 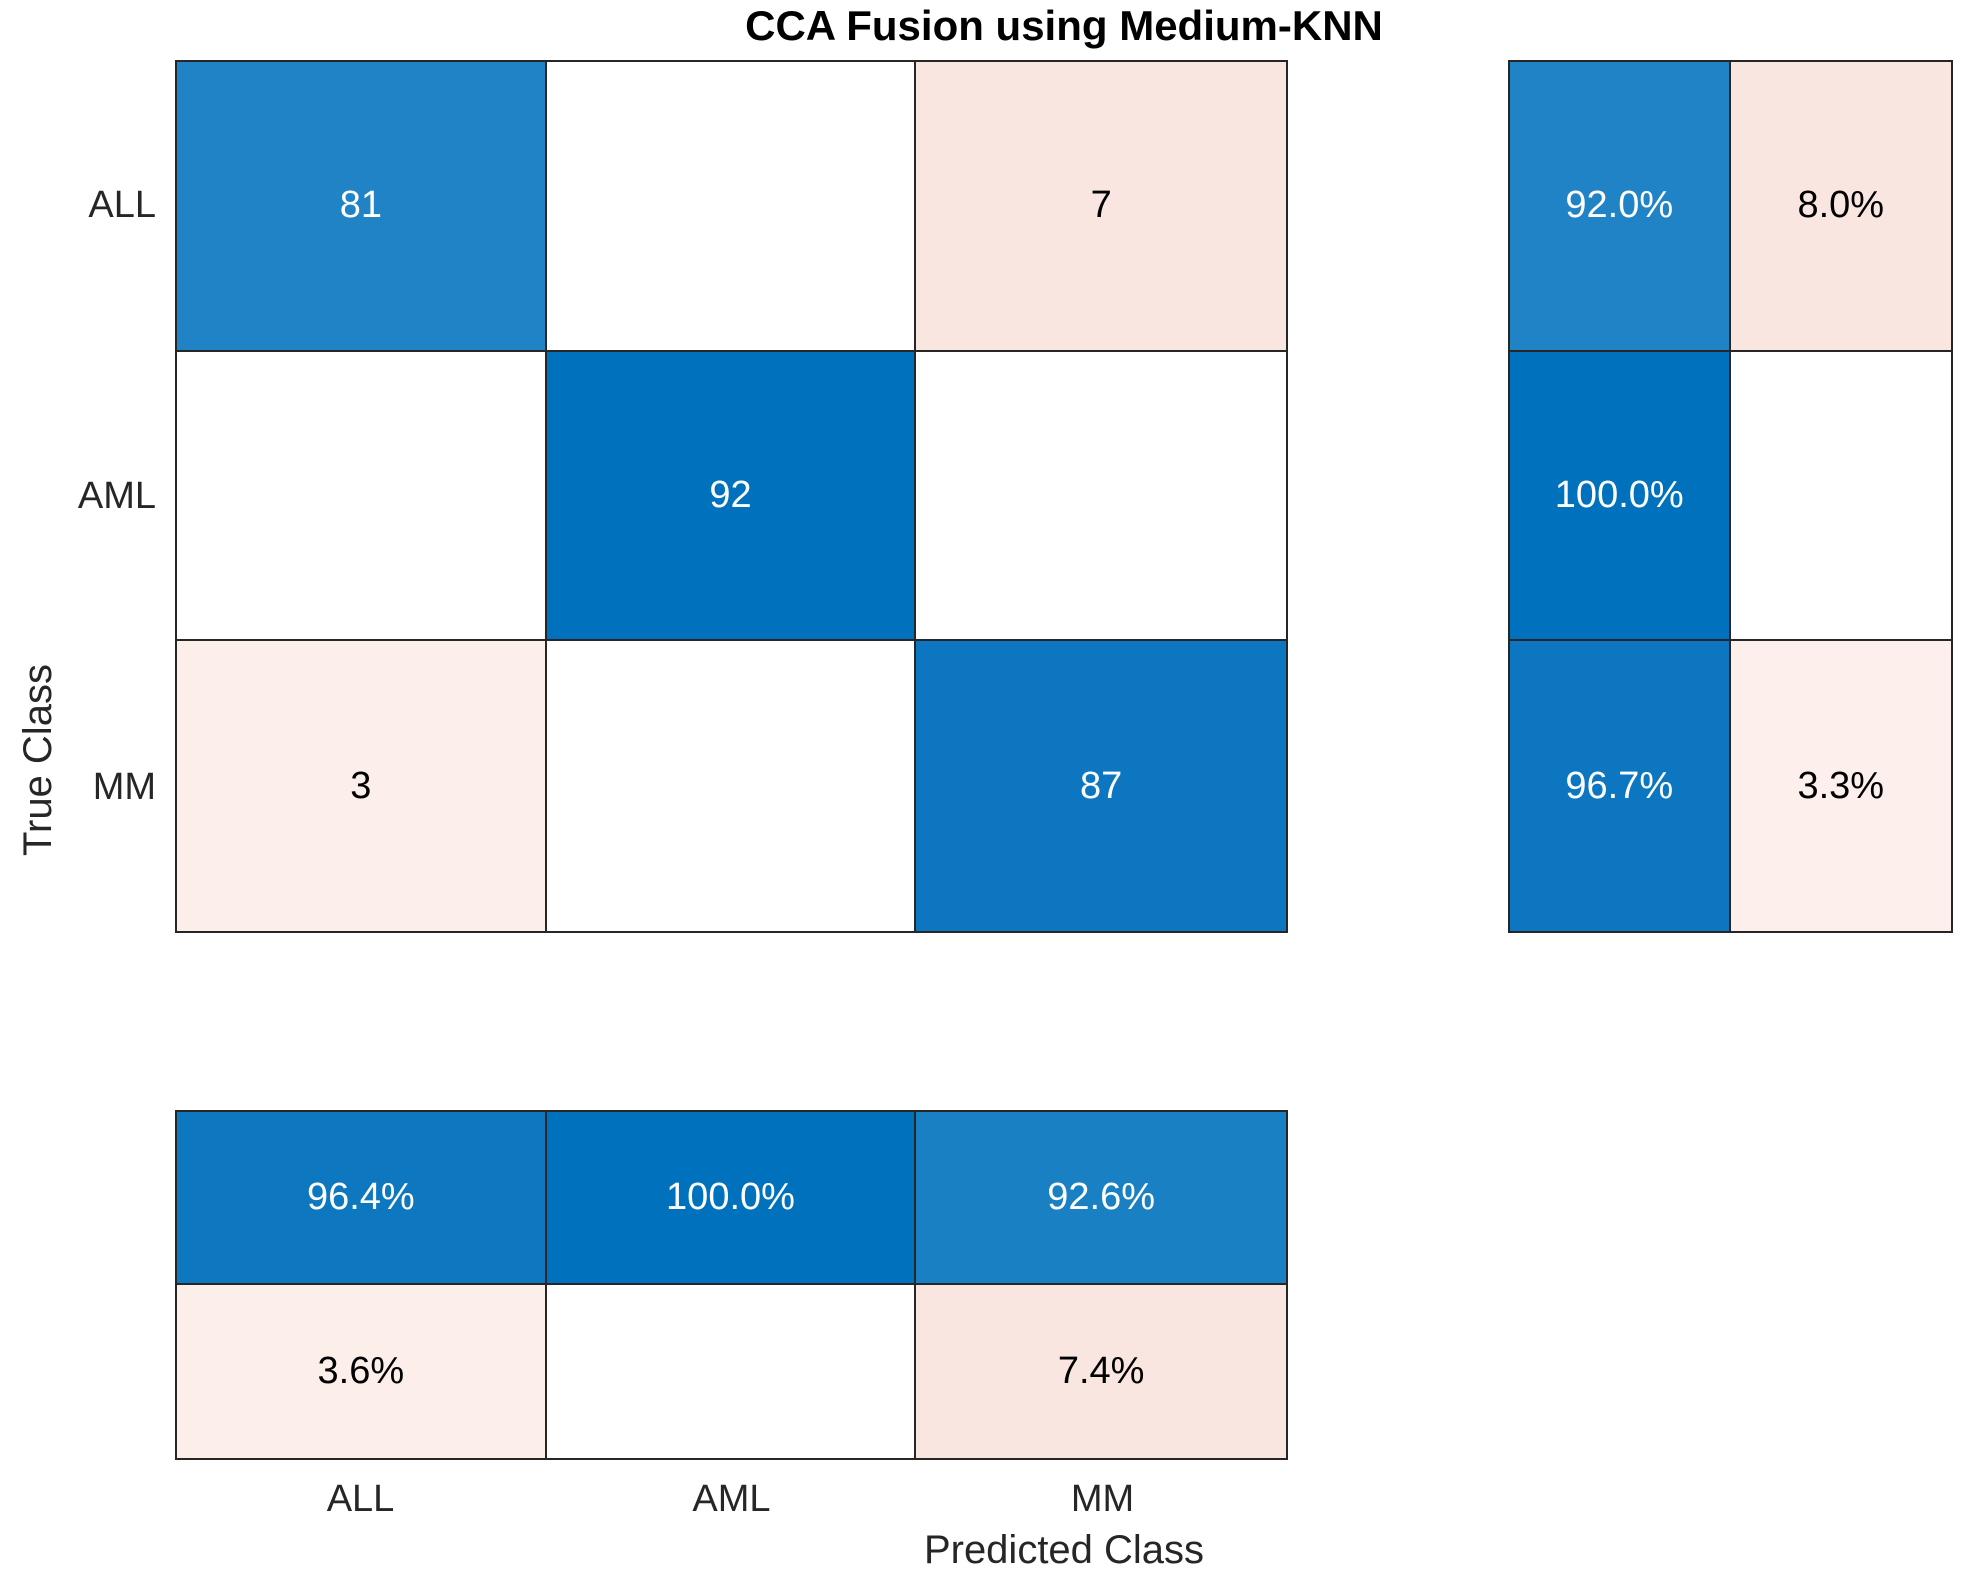 What do you see at coordinates (1064, 25) in the screenshot?
I see `chart-title: CCA Fusion using Medium-KNN` at bounding box center [1064, 25].